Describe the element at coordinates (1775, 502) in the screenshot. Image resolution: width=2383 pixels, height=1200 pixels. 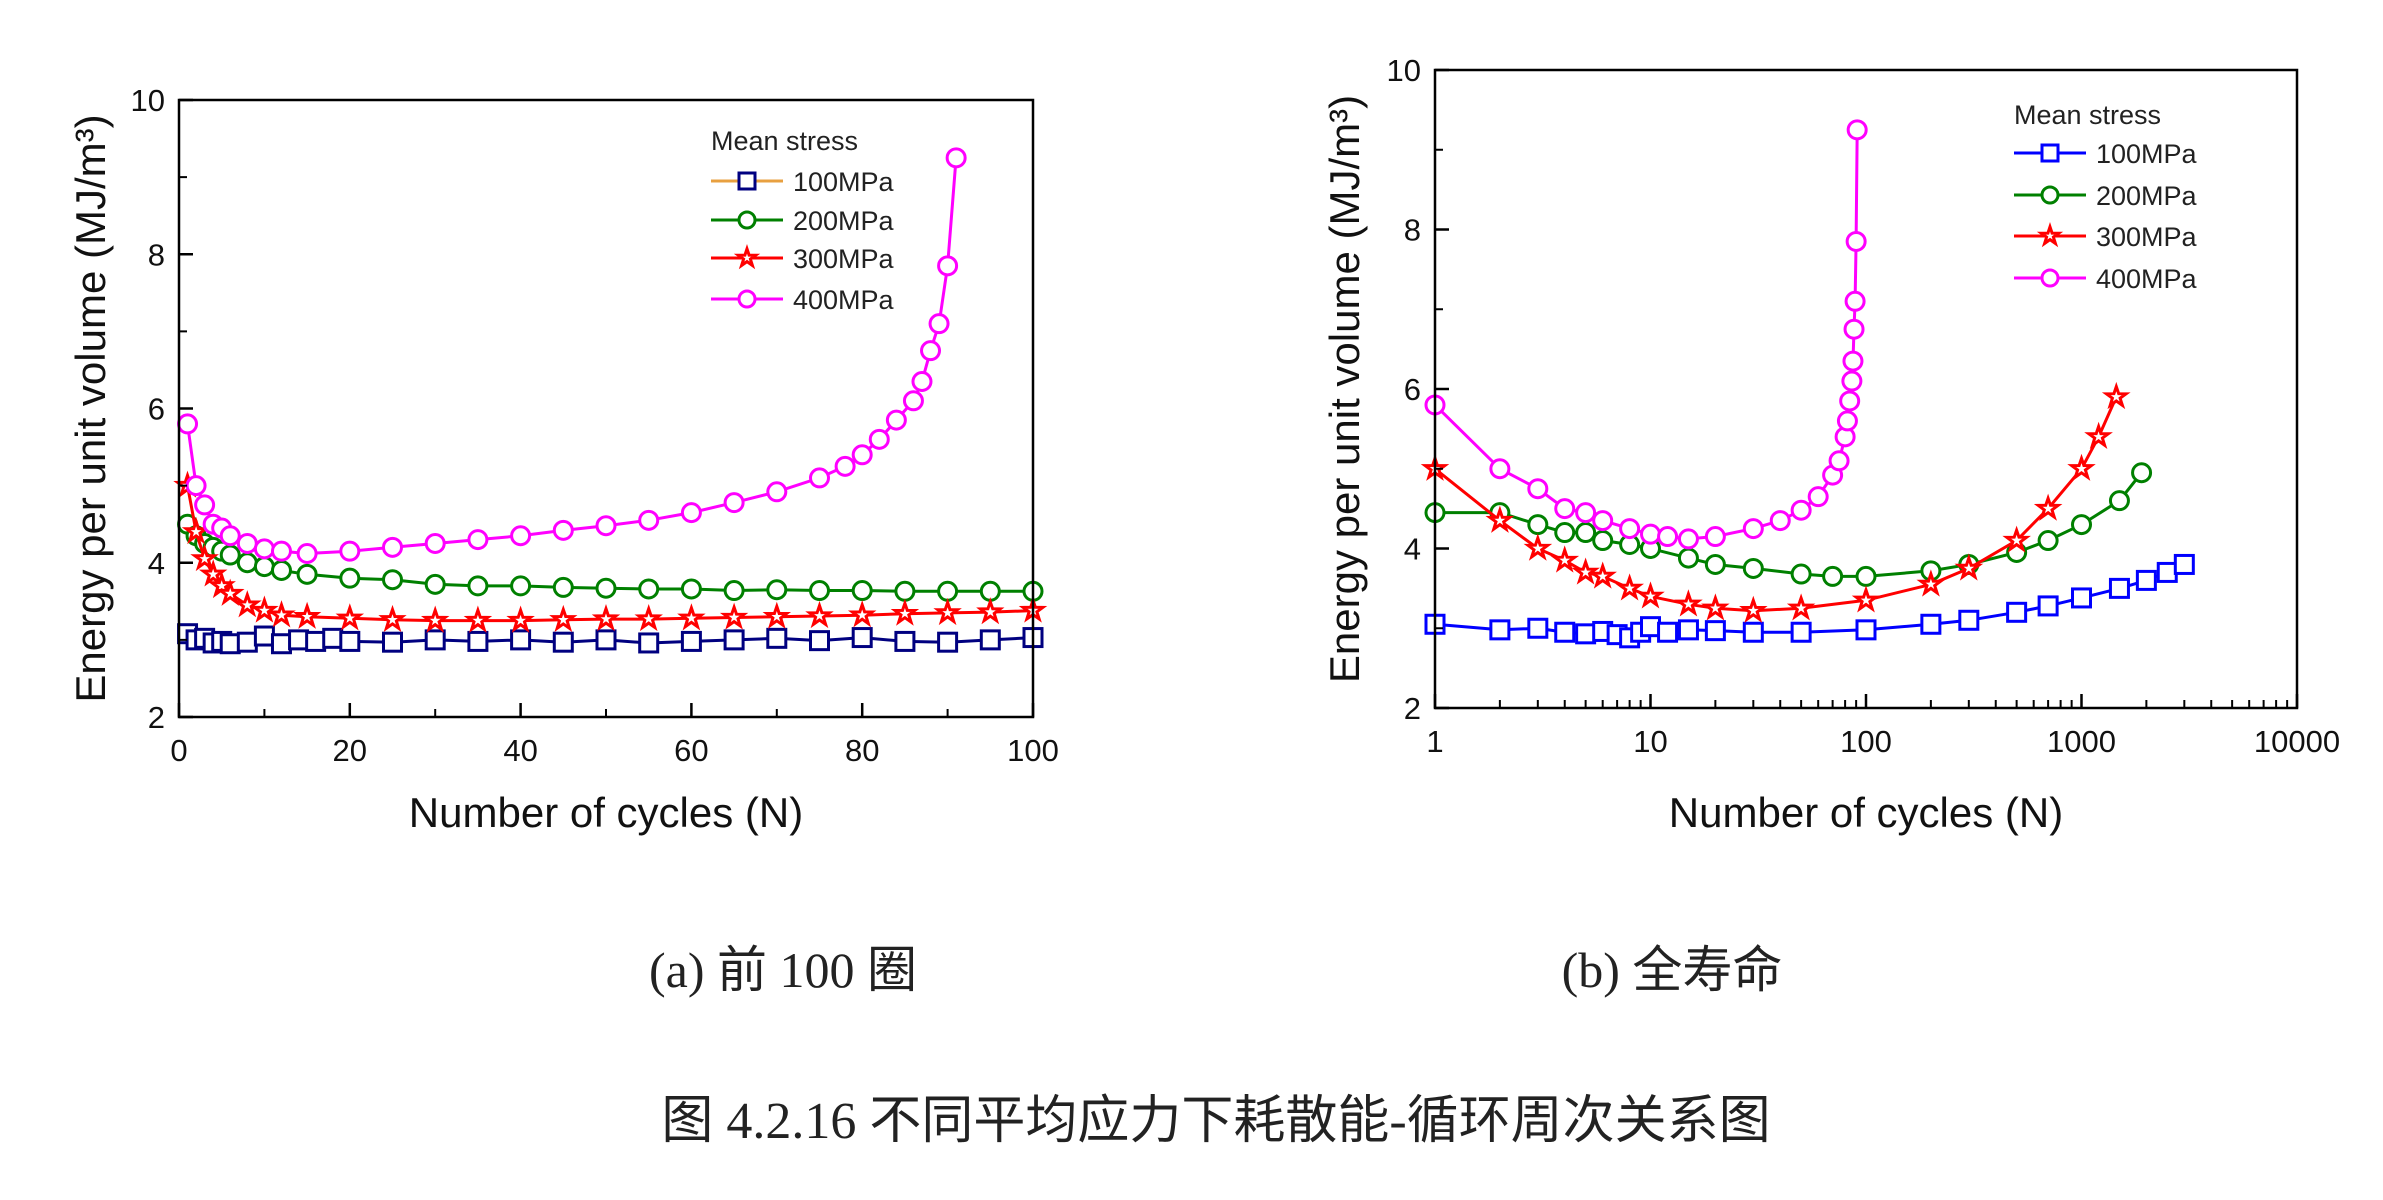
I see `series-300MPa` at that location.